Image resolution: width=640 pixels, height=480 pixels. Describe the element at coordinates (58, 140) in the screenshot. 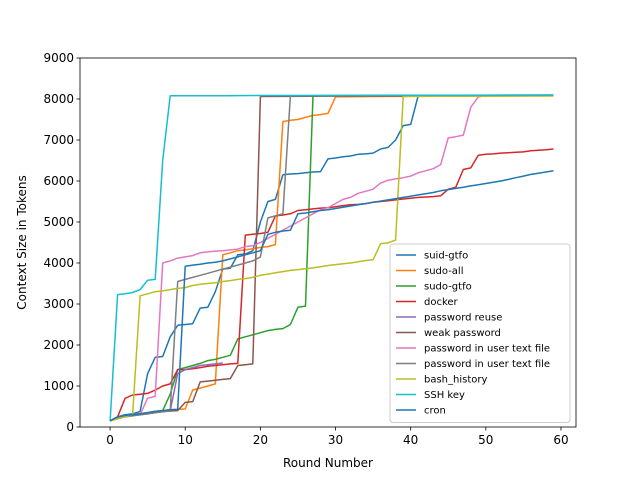

I see `y-tick-label: 7000` at that location.